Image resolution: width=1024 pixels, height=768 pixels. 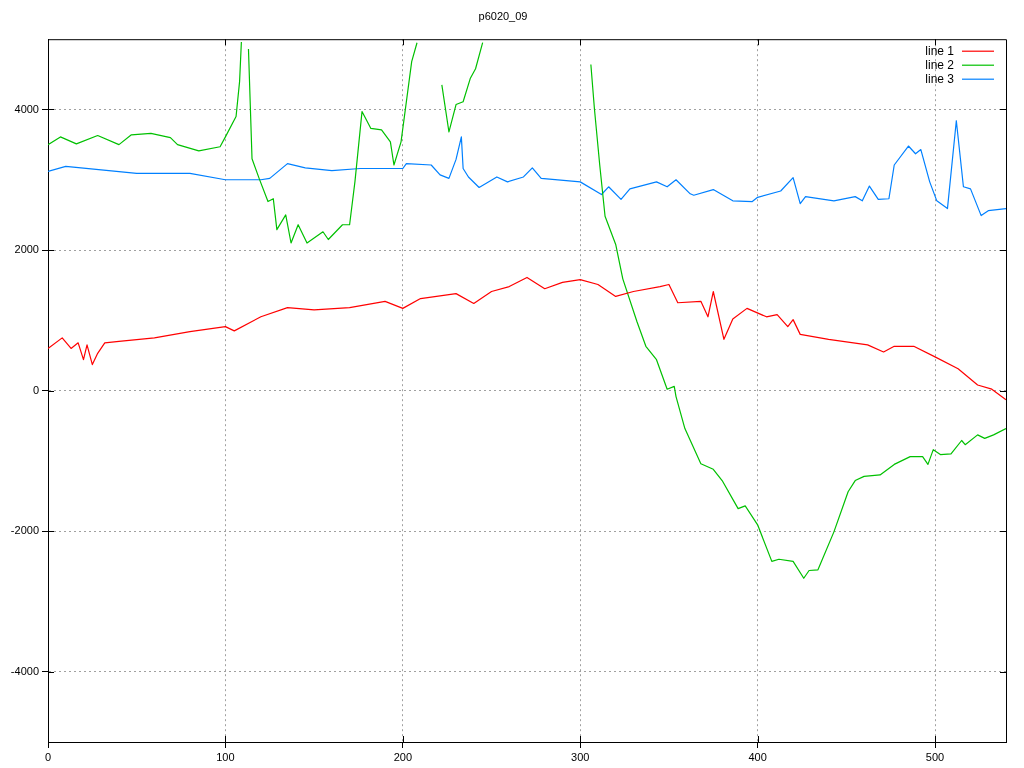 I want to click on x-tick-label: 100, so click(x=225, y=756).